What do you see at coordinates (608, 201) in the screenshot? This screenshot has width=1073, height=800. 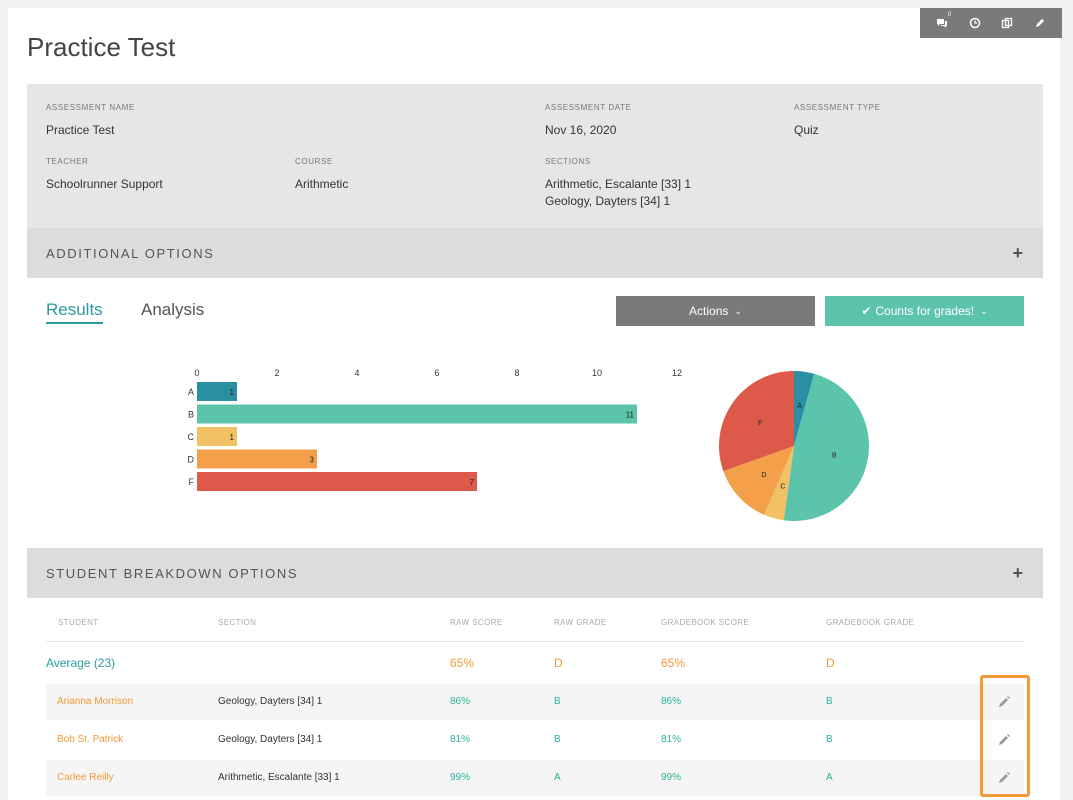 I see `section-line: Geology, Dayters [34] 1` at bounding box center [608, 201].